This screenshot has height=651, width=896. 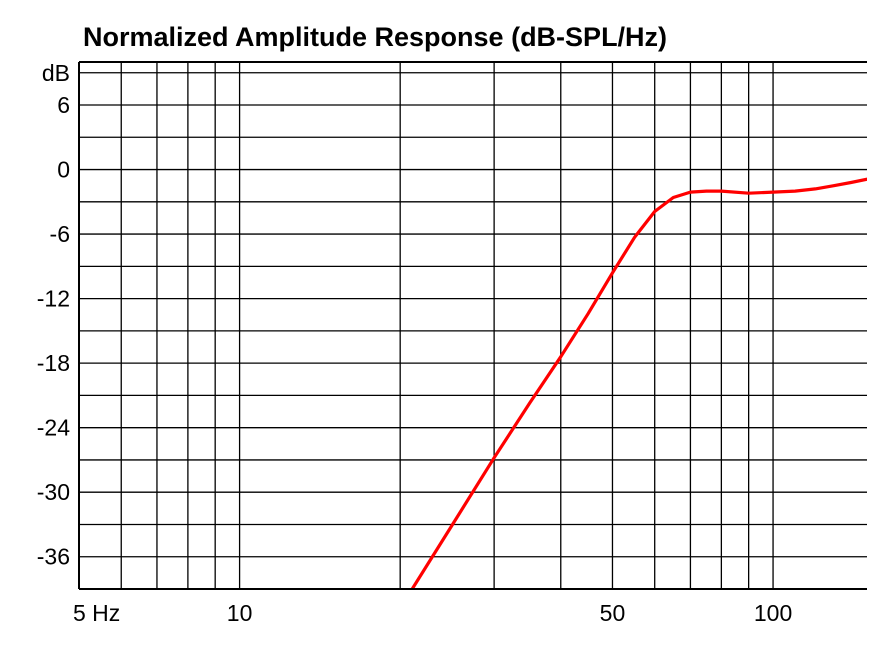 What do you see at coordinates (53, 363) in the screenshot?
I see `y-tick-label: -18` at bounding box center [53, 363].